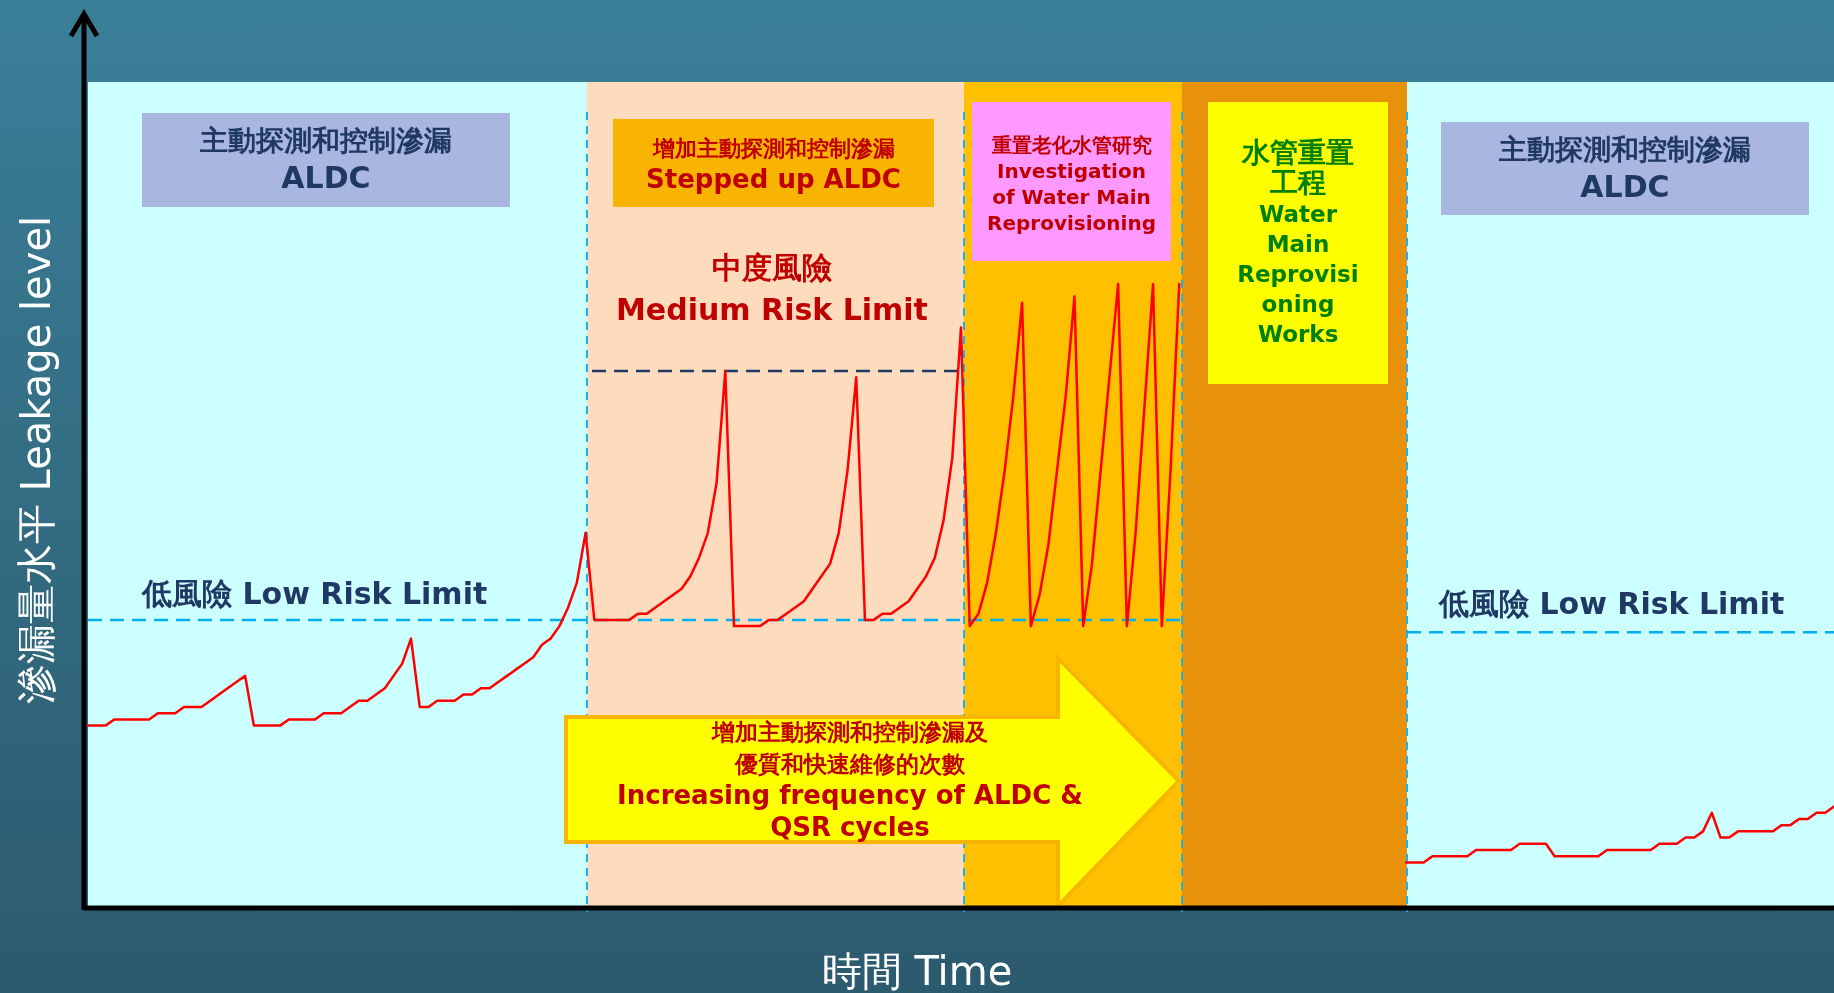 The width and height of the screenshot is (1834, 993). I want to click on annotation: 水管重置工程 Water Main Reprovisi oning Works, so click(1298, 241).